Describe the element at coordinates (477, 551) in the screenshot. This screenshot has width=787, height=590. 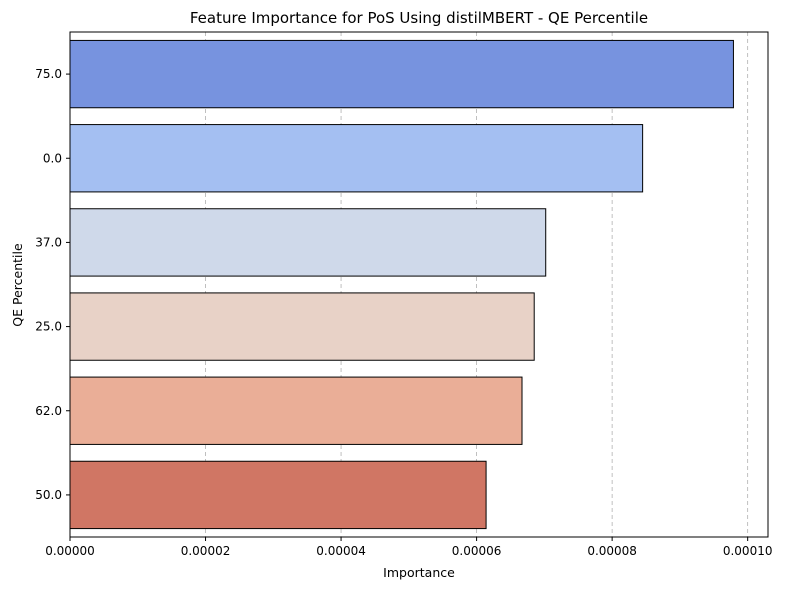
I see `x-tick-label: 0.00006` at that location.